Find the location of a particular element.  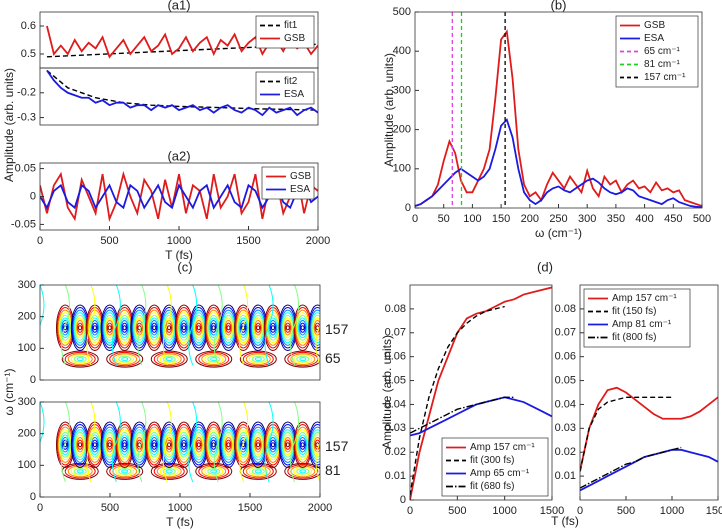

annotation: 157 is located at coordinates (337, 446).